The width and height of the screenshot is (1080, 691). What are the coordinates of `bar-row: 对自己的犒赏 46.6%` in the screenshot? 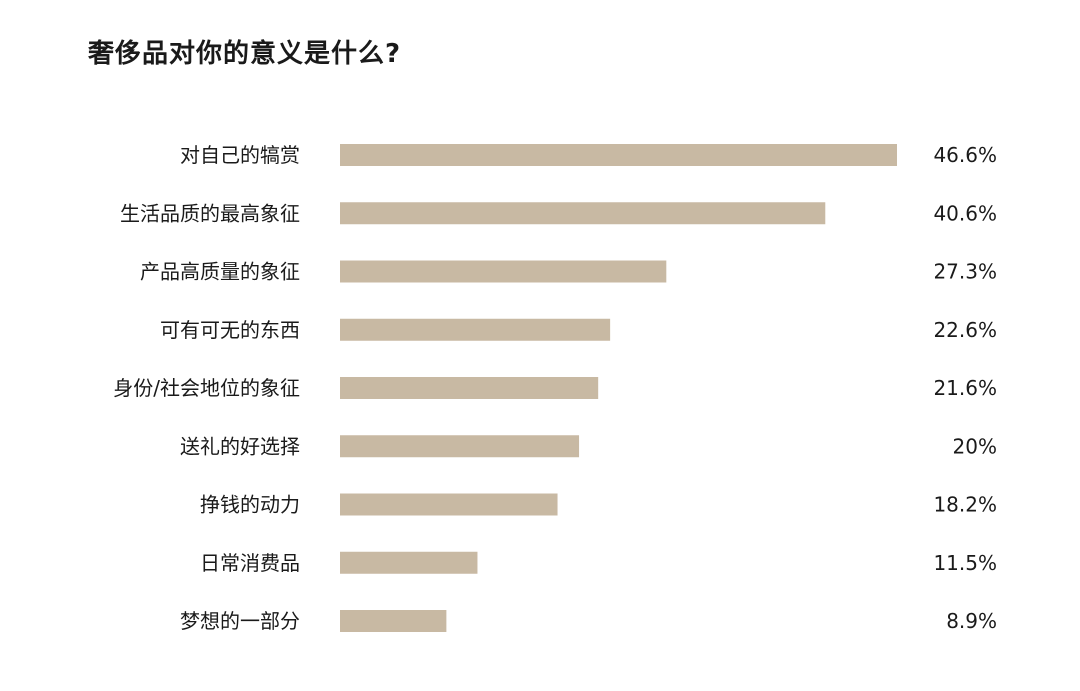 It's located at (588, 155).